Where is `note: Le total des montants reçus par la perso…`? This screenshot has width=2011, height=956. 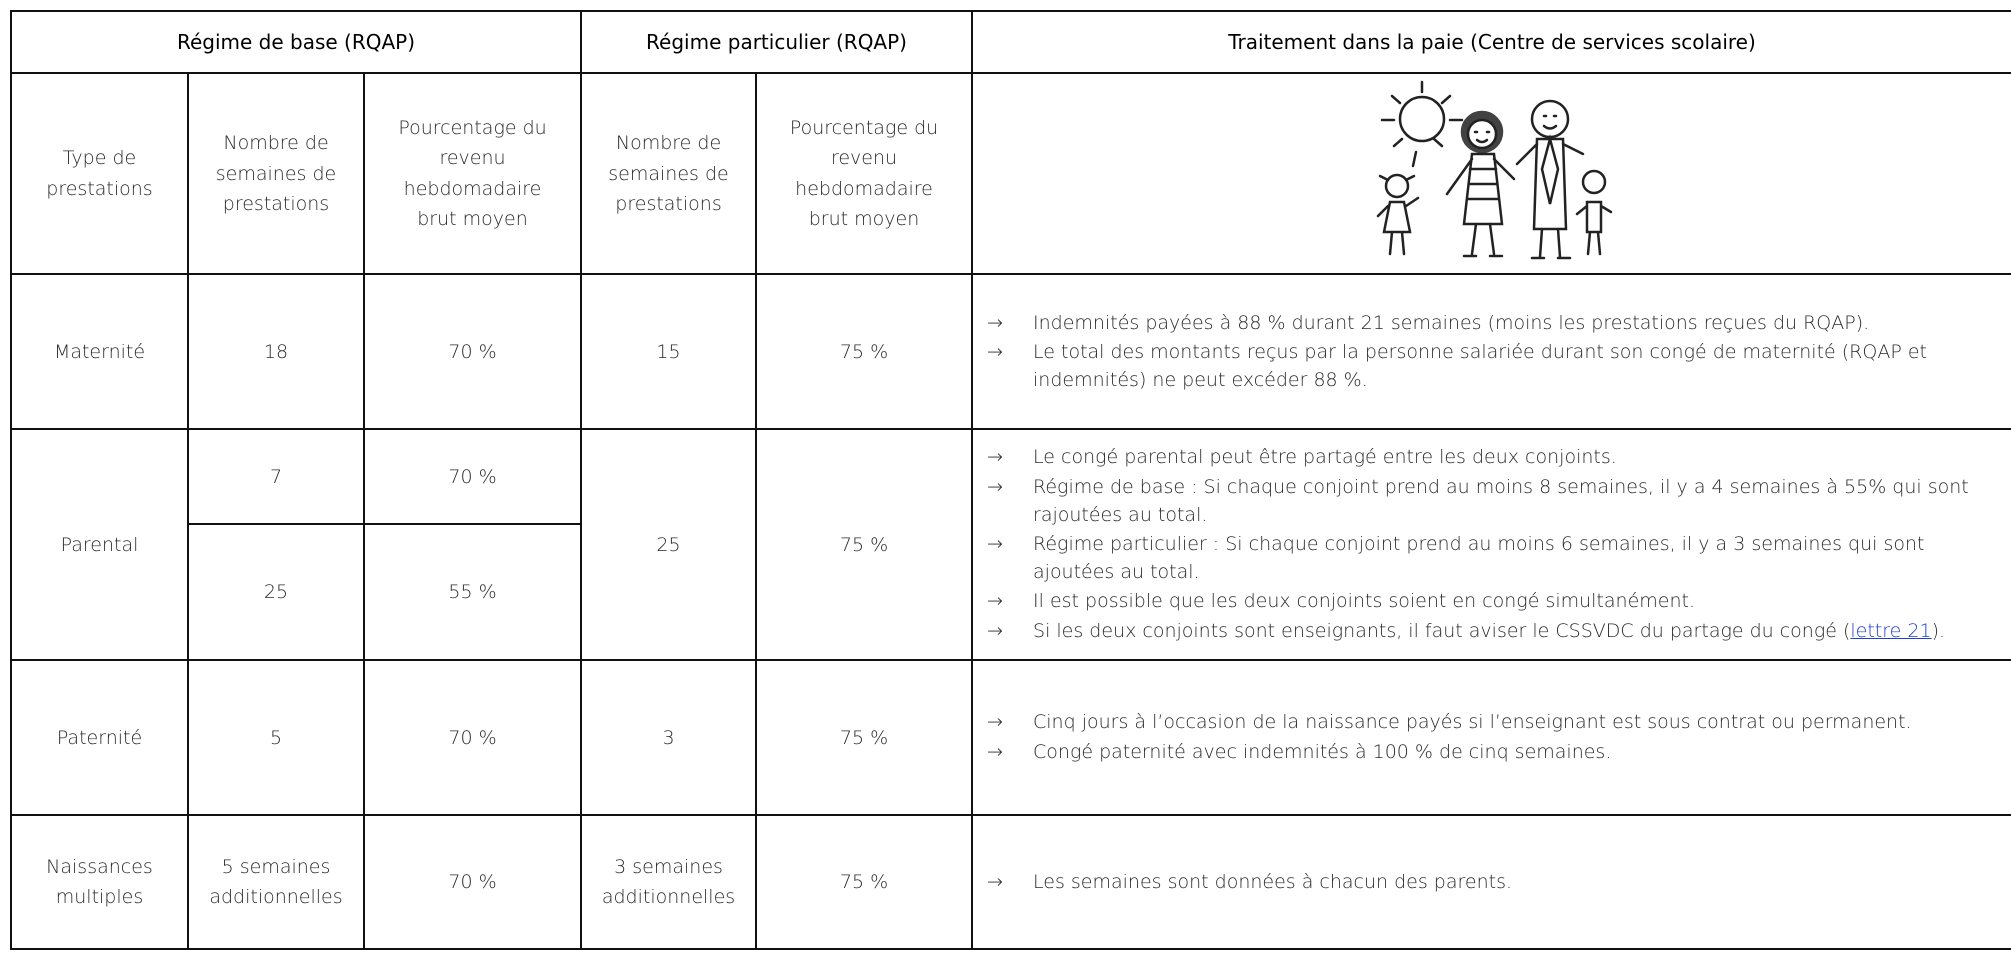
note: Le total des montants reçus par la perso… is located at coordinates (1489, 366).